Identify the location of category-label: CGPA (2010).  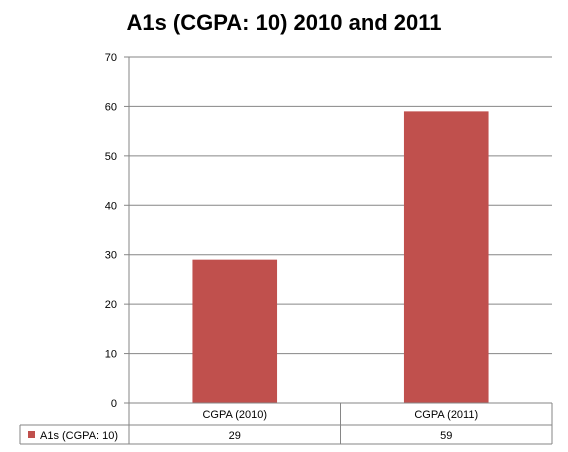
(234, 415).